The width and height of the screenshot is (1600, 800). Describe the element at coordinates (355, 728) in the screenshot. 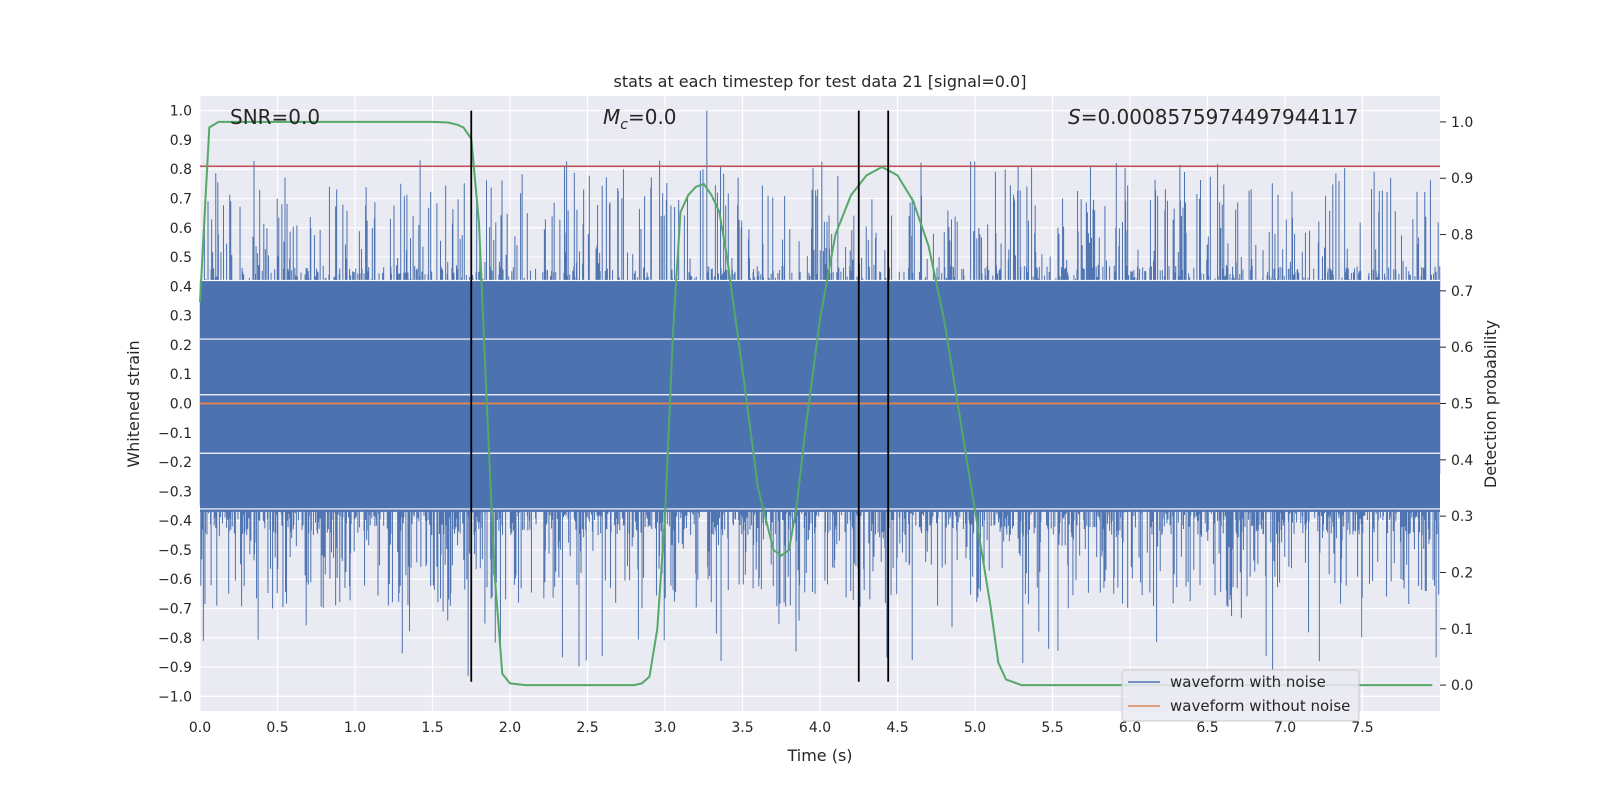

I see `x-tick-label: 1.0` at that location.